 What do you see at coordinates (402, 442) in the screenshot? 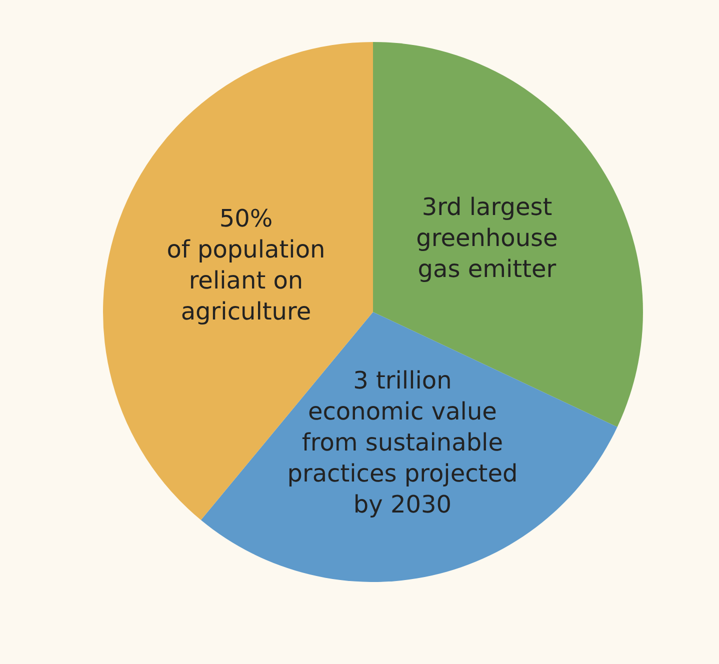
I see `slice-label: 3 trillion economic value from sustainable practices projected by 2030` at bounding box center [402, 442].